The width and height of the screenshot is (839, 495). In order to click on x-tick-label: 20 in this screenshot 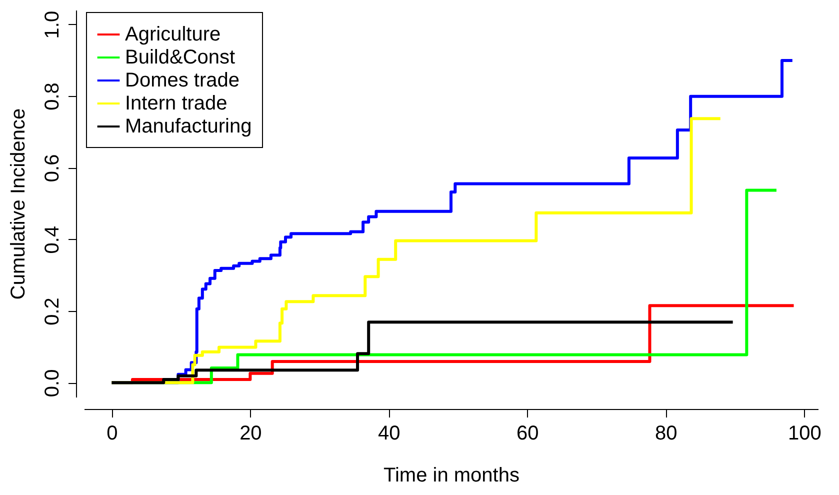, I will do `click(251, 433)`.